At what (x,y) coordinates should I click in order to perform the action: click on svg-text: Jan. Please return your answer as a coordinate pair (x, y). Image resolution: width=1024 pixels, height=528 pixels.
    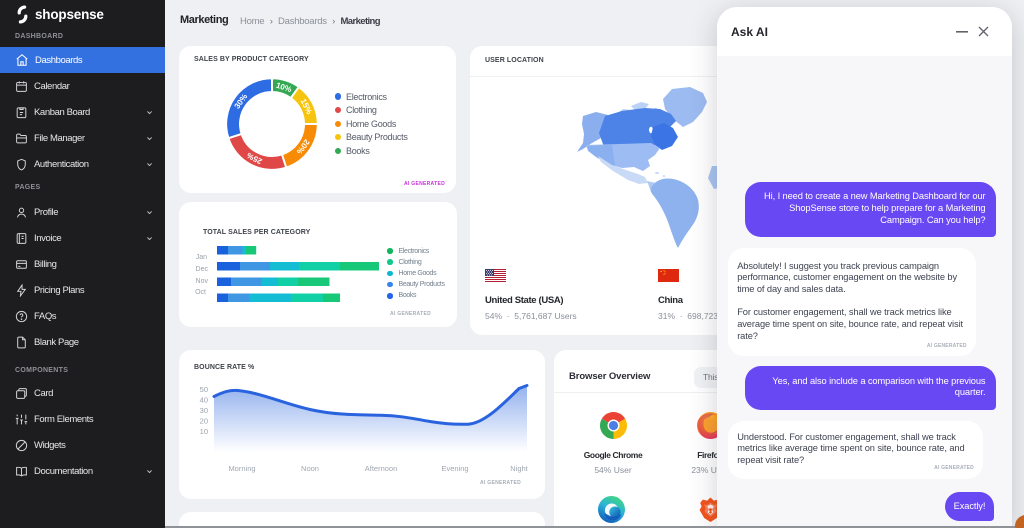
    Looking at the image, I should click on (201, 257).